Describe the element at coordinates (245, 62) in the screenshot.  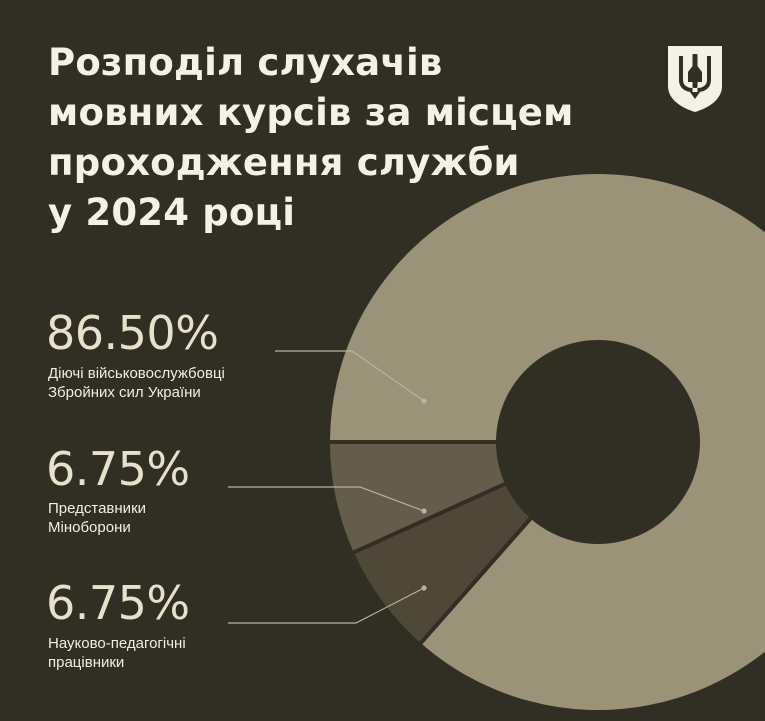
I see `title-line-1: Розподіл слухачів` at that location.